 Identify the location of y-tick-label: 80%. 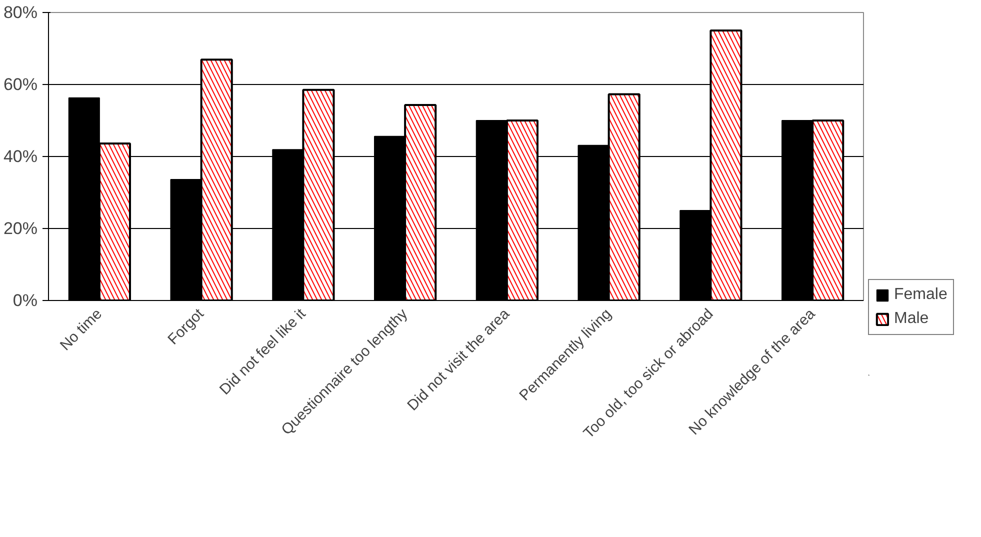
(20, 12).